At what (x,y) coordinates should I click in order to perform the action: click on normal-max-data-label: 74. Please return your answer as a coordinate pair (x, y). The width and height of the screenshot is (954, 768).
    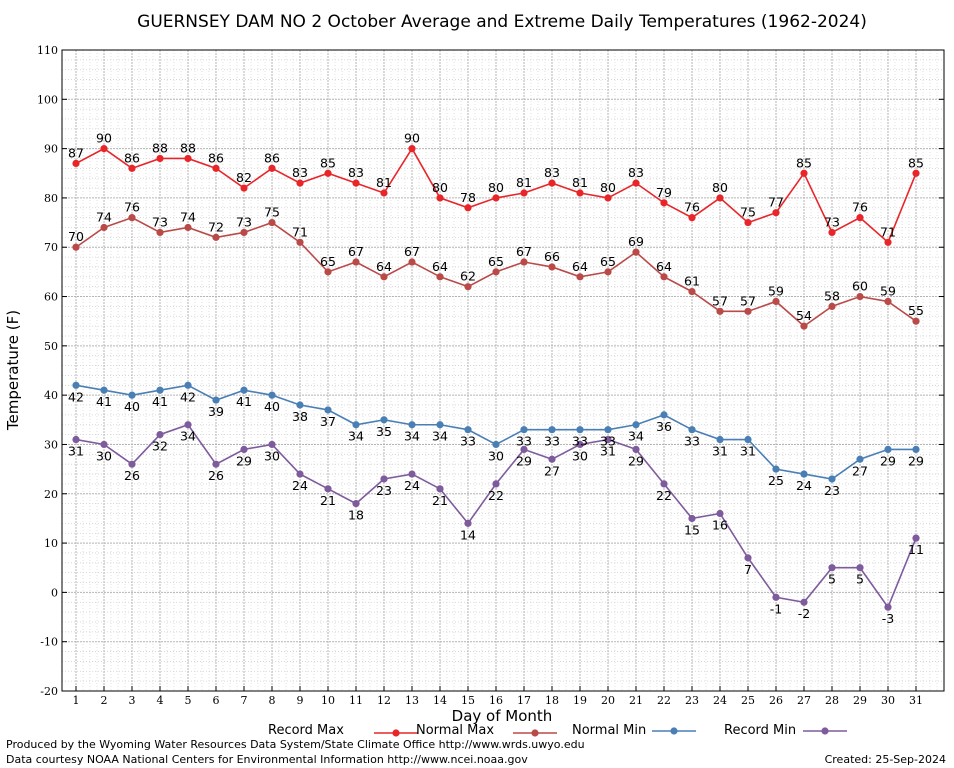
    Looking at the image, I should click on (104, 217).